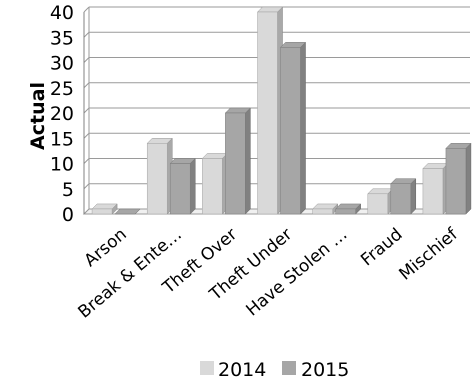 The width and height of the screenshot is (472, 383). I want to click on y-tick-label: 35, so click(62, 38).